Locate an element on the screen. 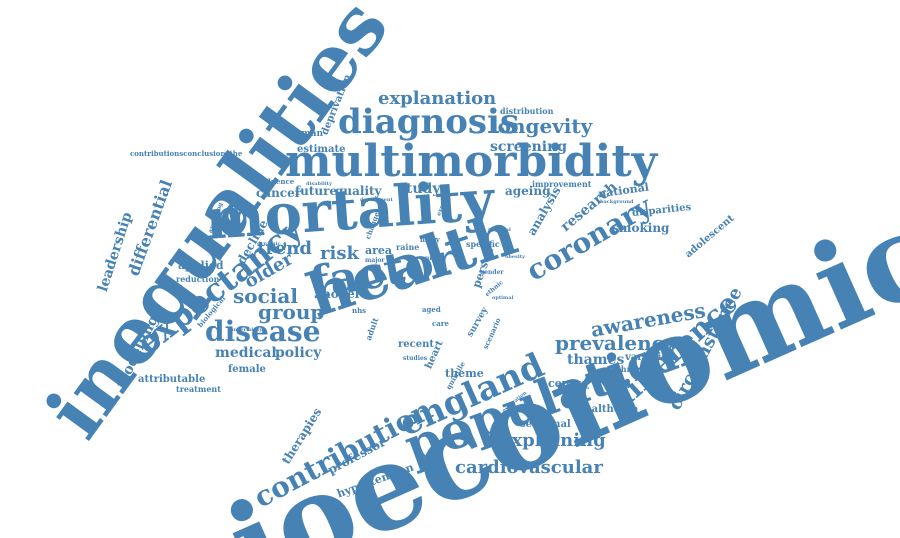 This screenshot has height=538, width=900. word-cloud-word: model is located at coordinates (339, 294).